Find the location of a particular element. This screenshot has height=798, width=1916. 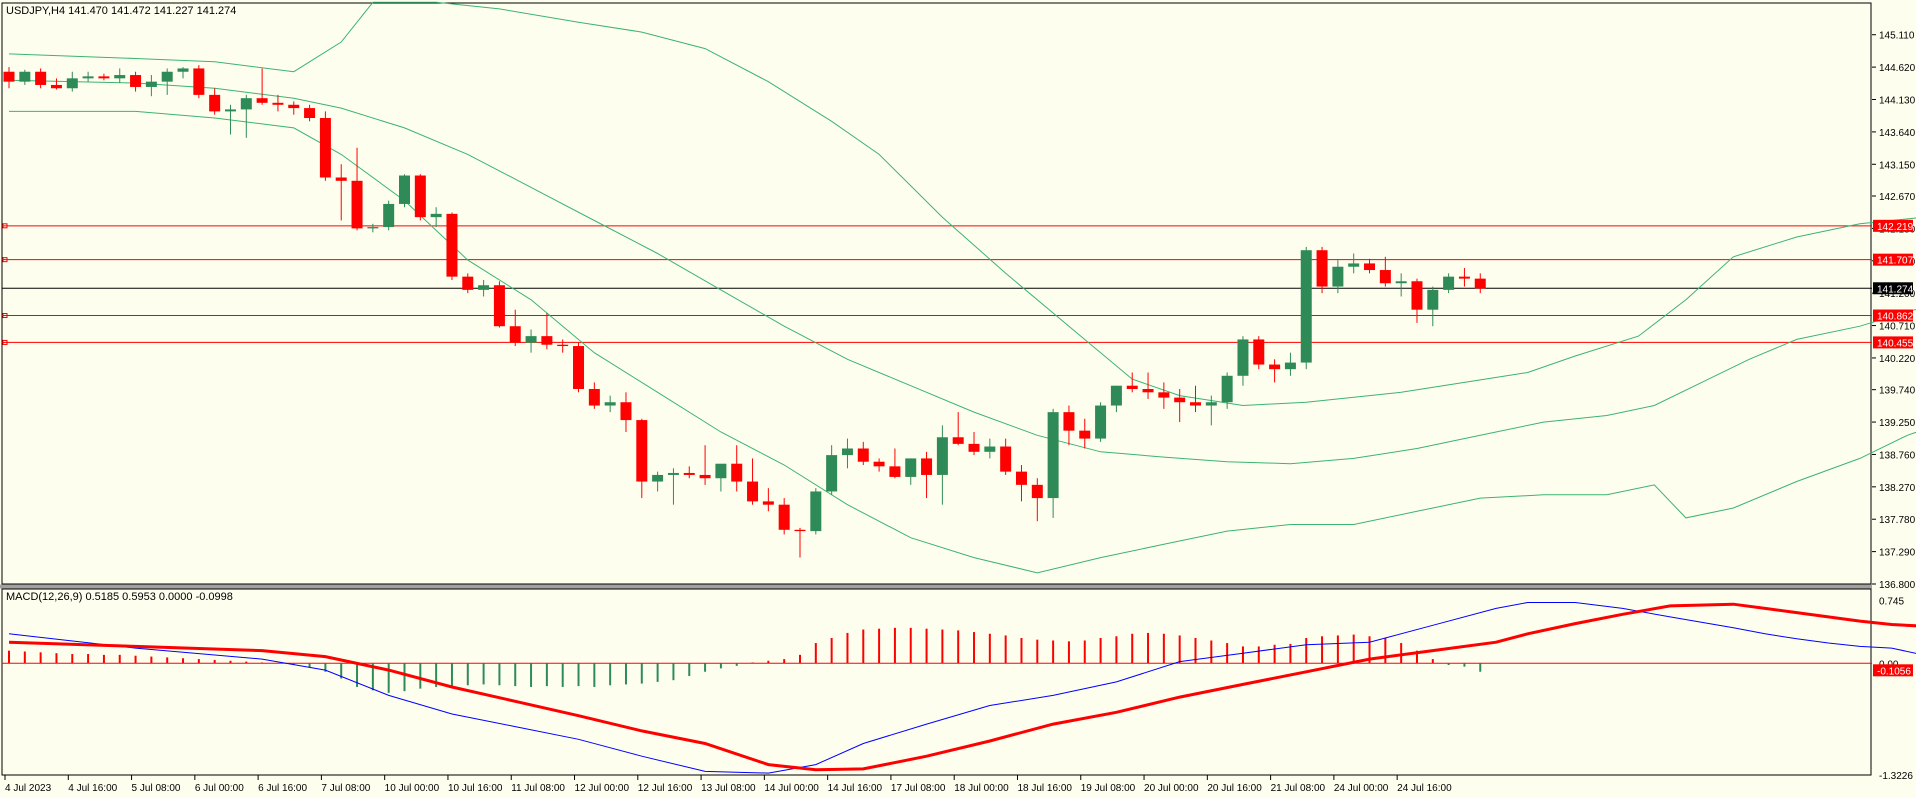

price-axis-label: 144.130 is located at coordinates (1897, 101).